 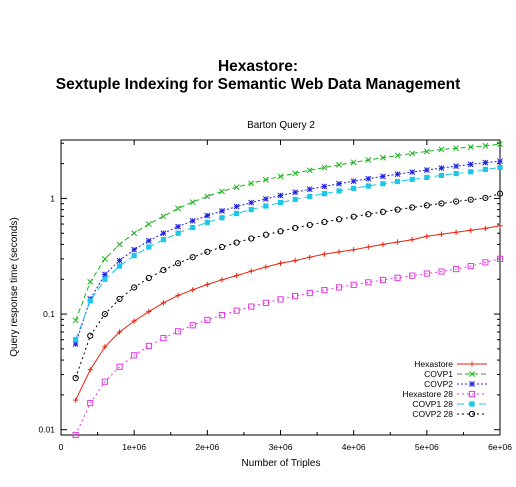 I want to click on legend-label: Hexastore, so click(x=433, y=364).